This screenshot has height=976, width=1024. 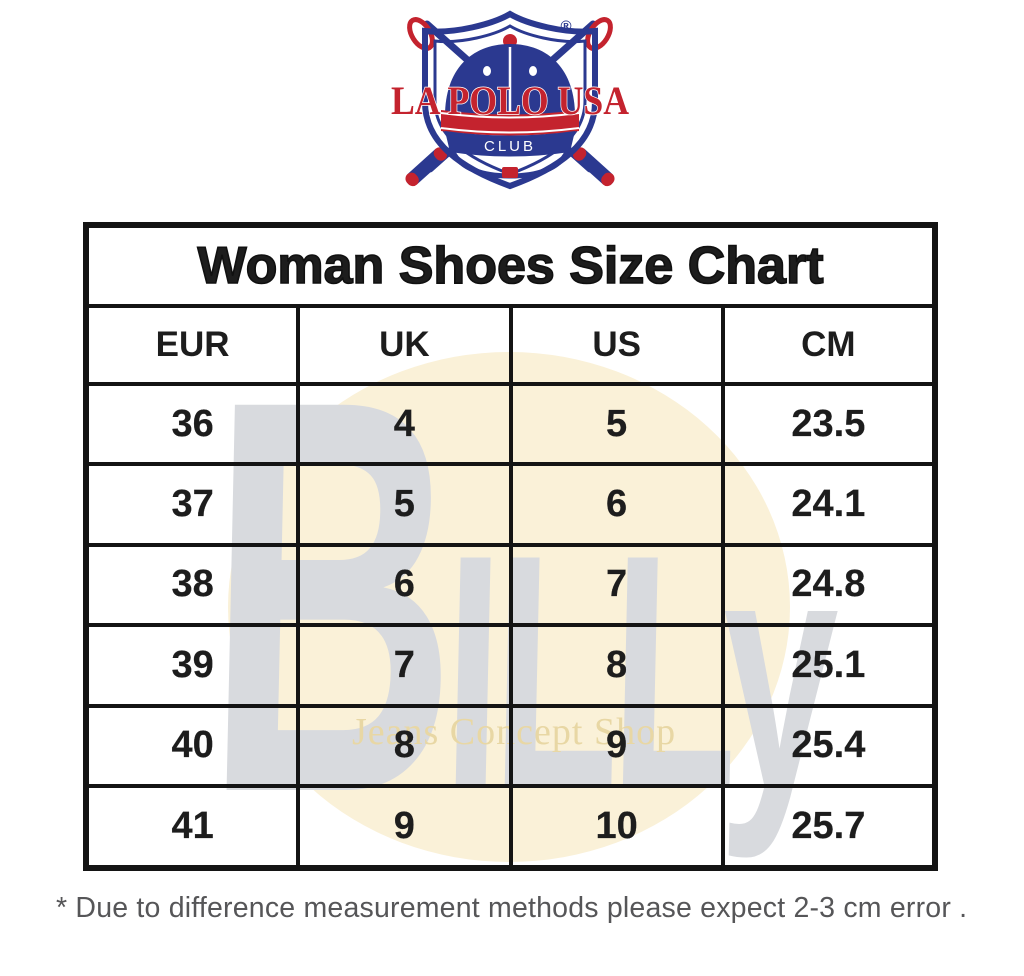 What do you see at coordinates (192, 585) in the screenshot?
I see `size-cell: 38` at bounding box center [192, 585].